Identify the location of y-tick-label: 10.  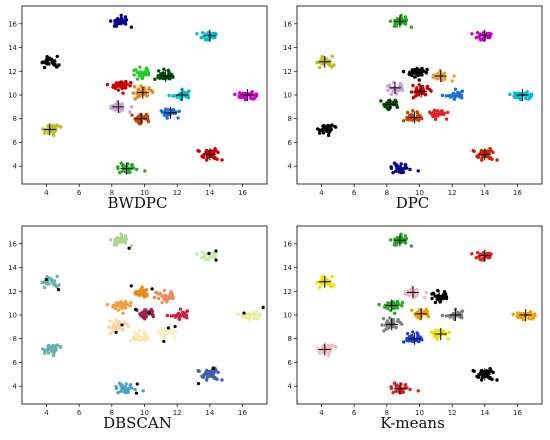
(12, 96).